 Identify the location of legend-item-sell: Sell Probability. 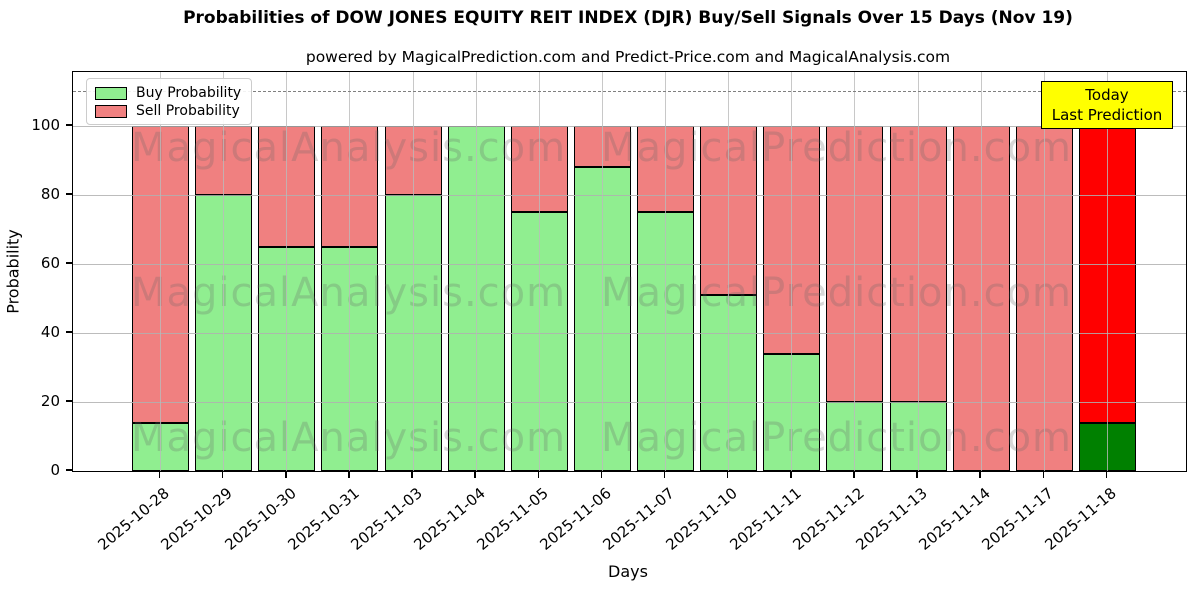
(169, 111).